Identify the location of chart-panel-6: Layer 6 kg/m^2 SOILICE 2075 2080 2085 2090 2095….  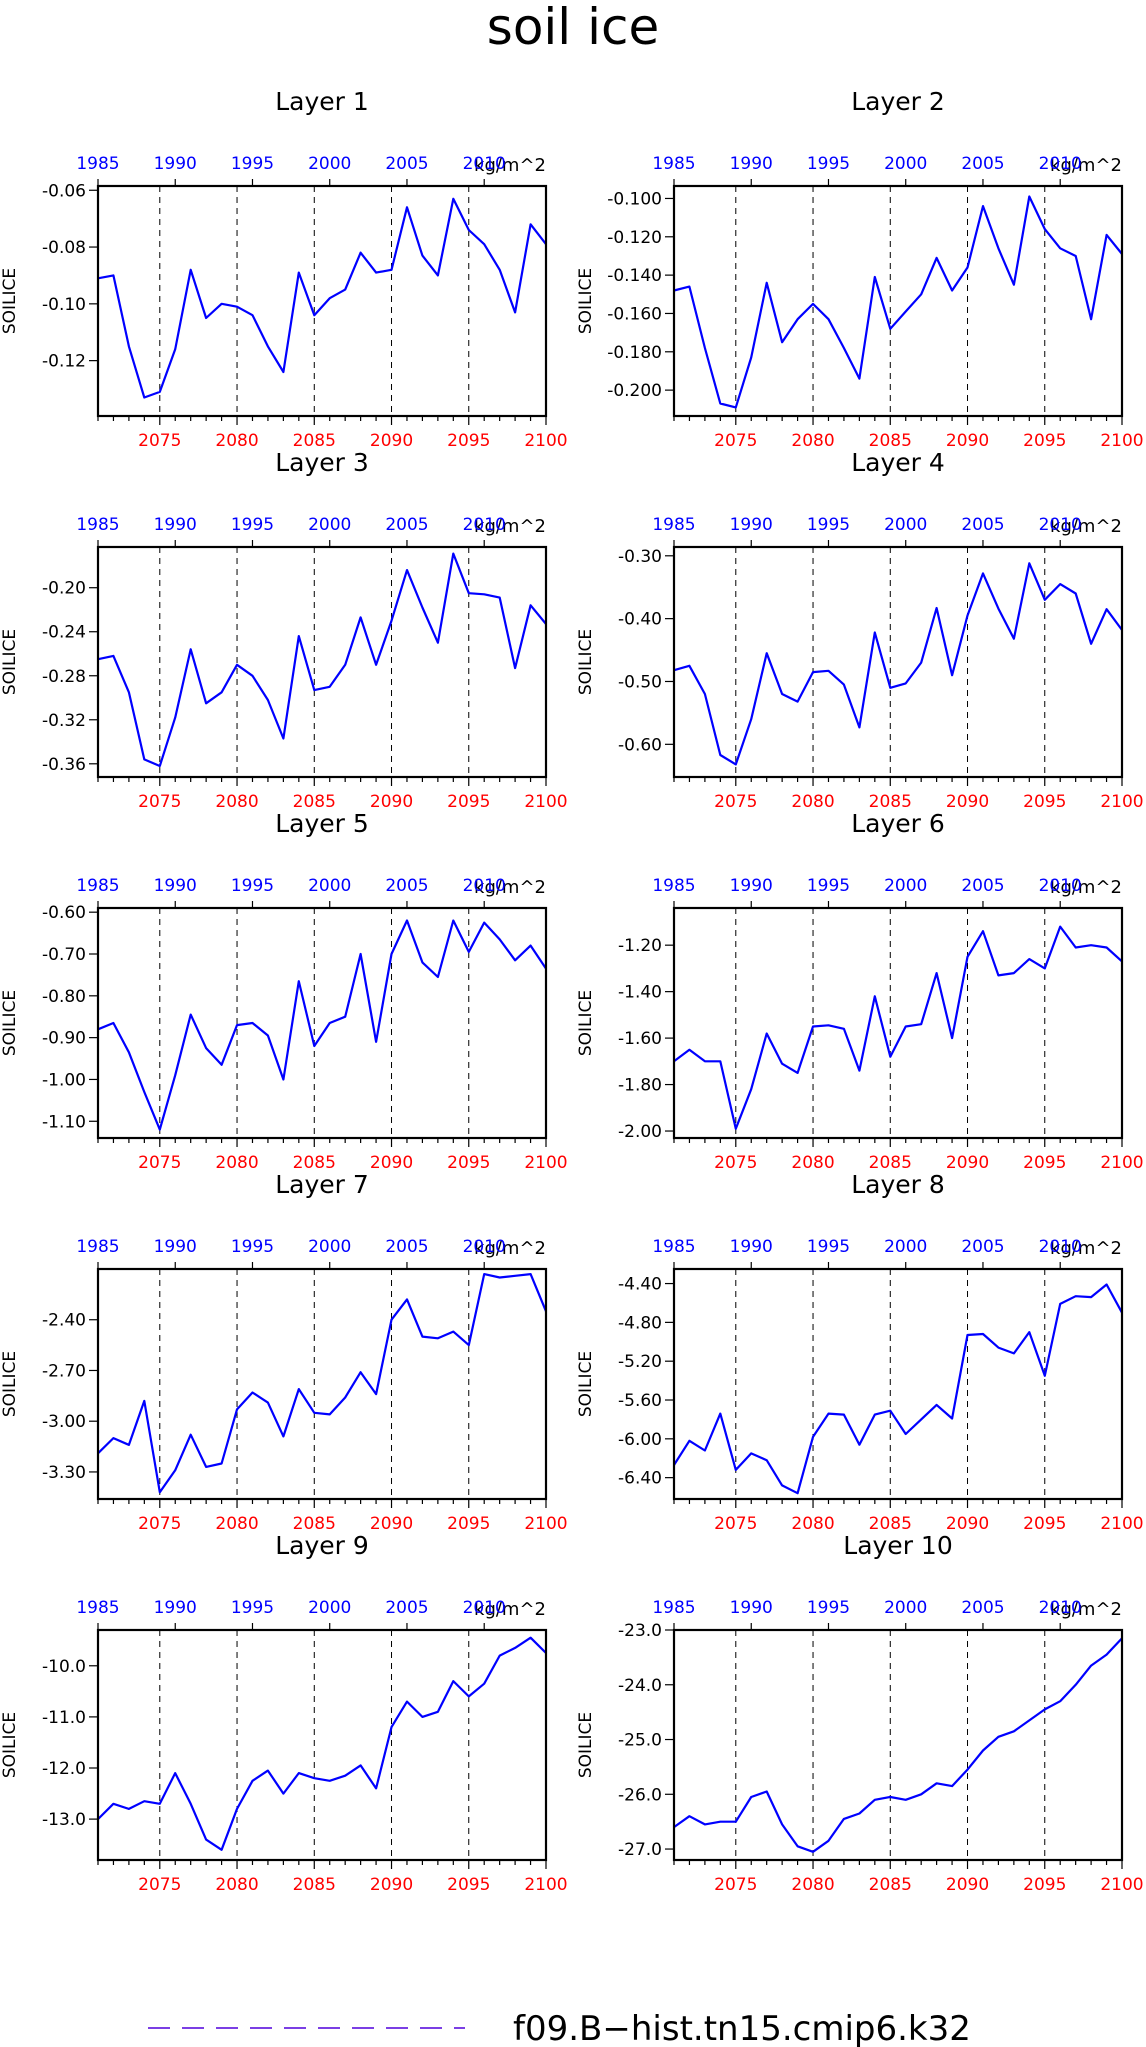
(860, 991).